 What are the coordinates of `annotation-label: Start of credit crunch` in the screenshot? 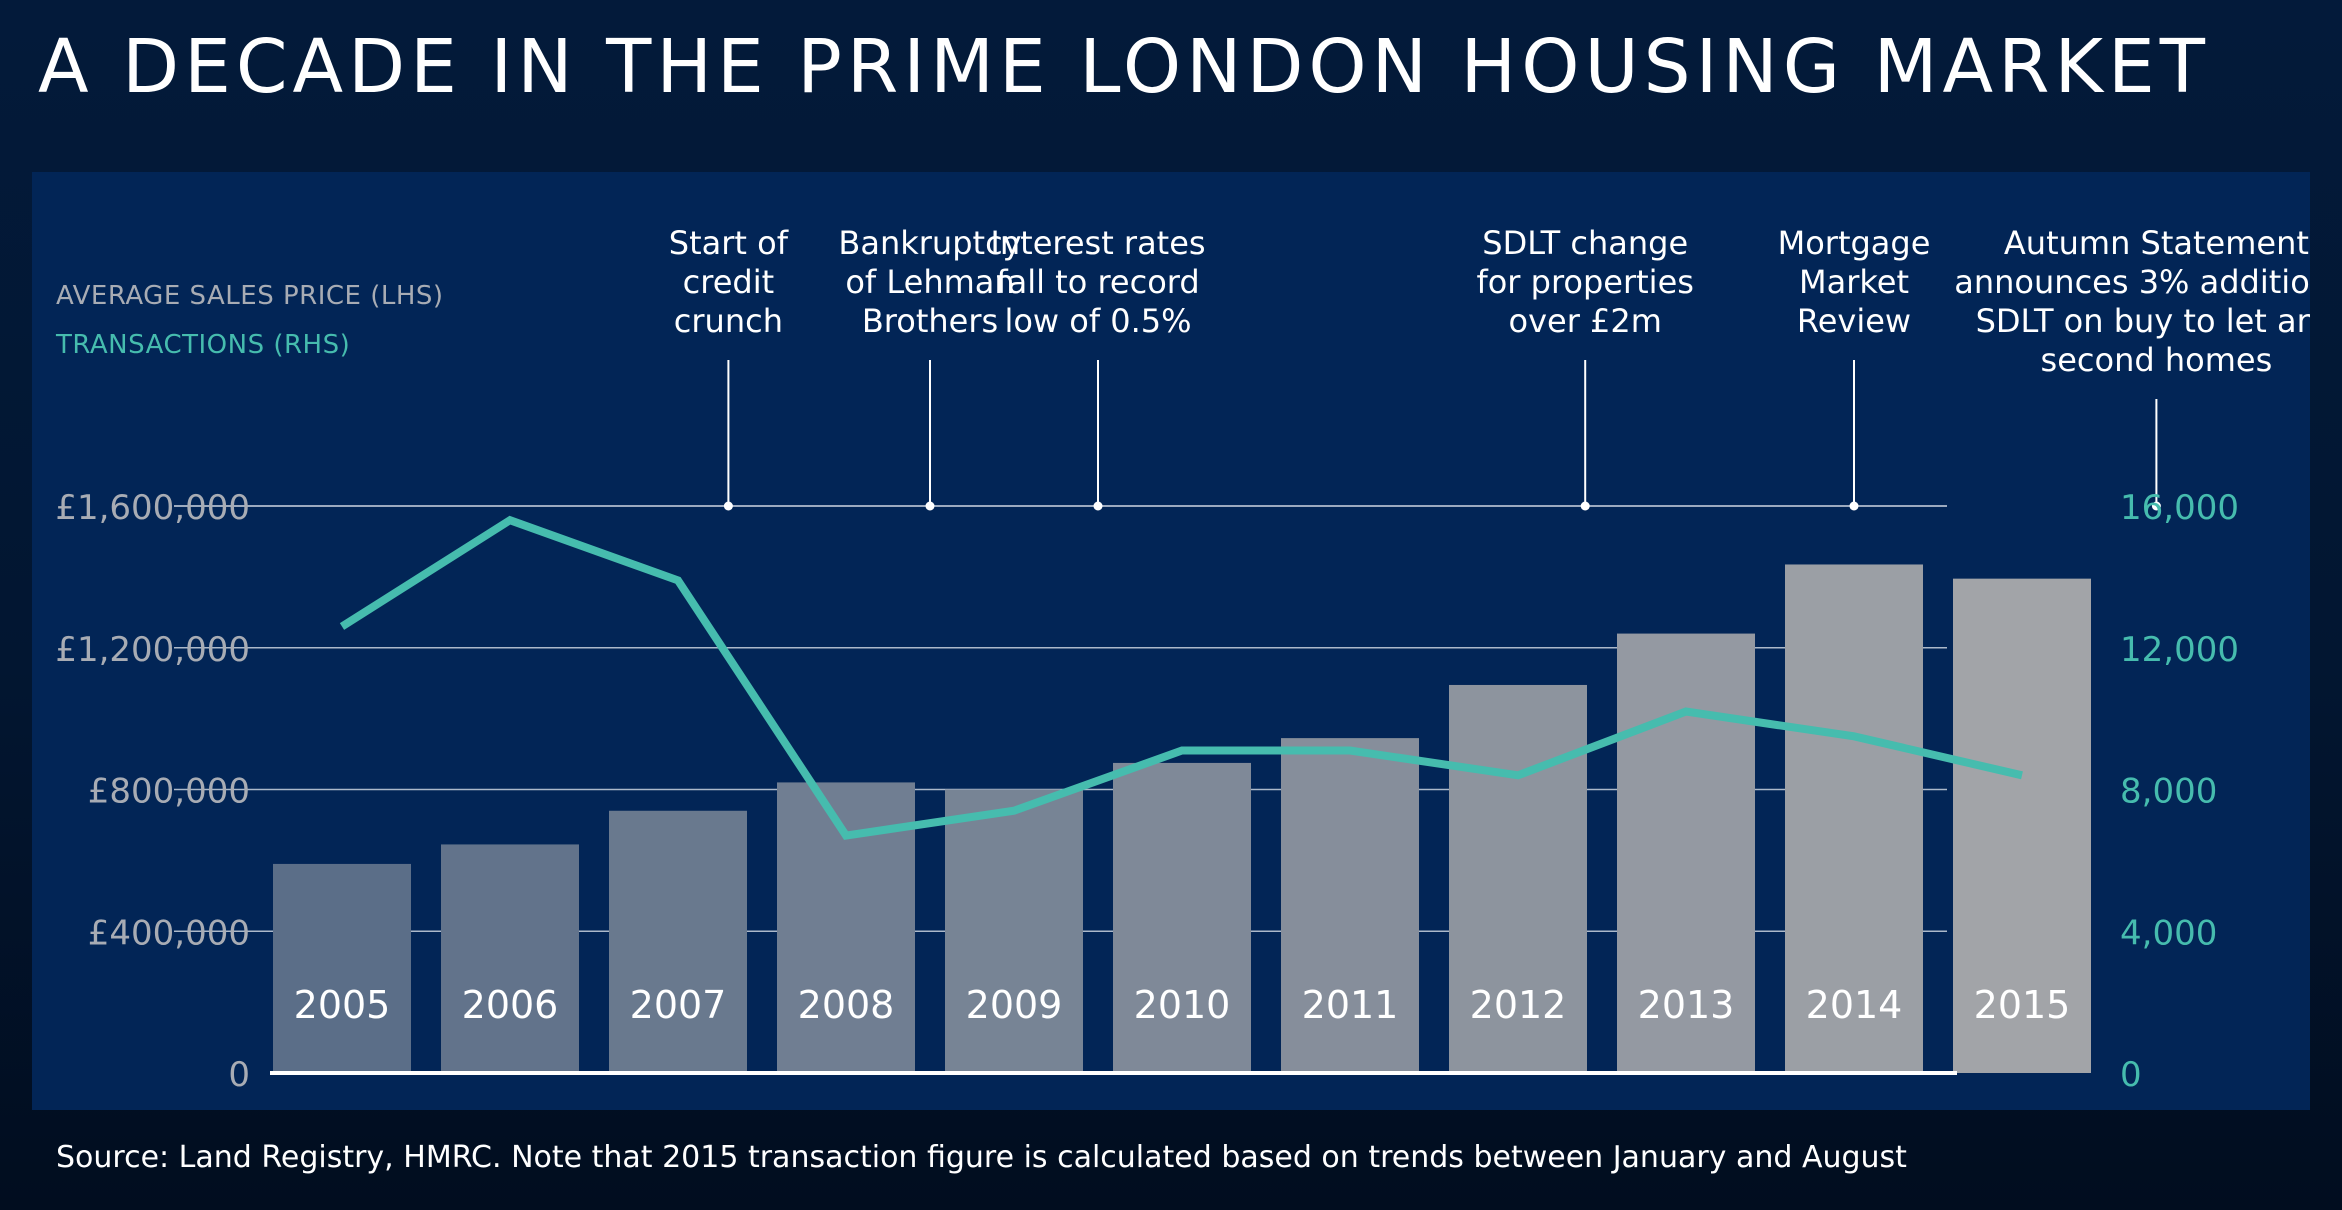 It's located at (729, 282).